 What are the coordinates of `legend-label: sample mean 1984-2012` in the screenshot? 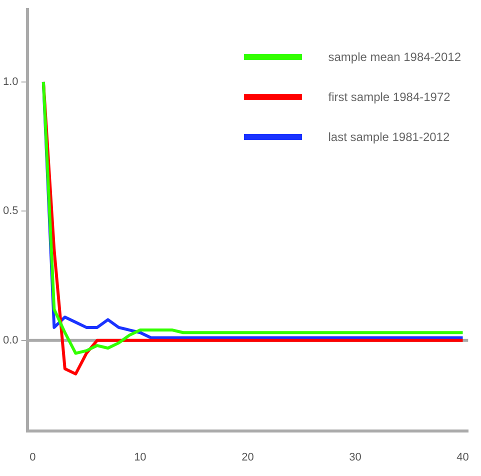 It's located at (394, 57).